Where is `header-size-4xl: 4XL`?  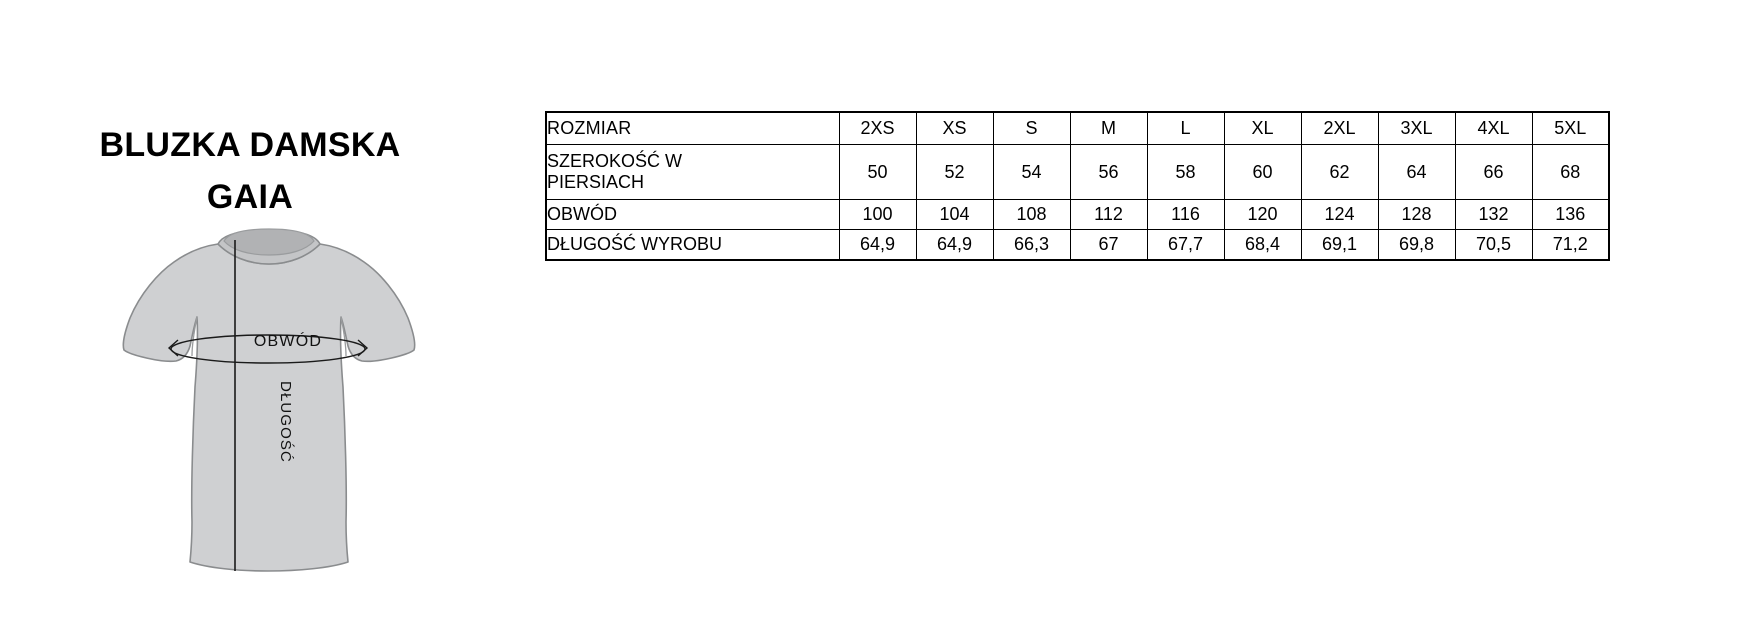
header-size-4xl: 4XL is located at coordinates (1493, 128).